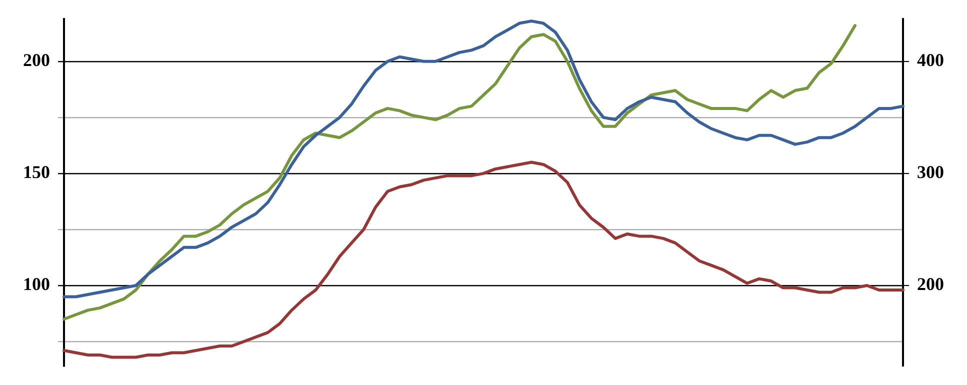 This screenshot has height=385, width=967. I want to click on y-tick-label: 200, so click(36, 60).